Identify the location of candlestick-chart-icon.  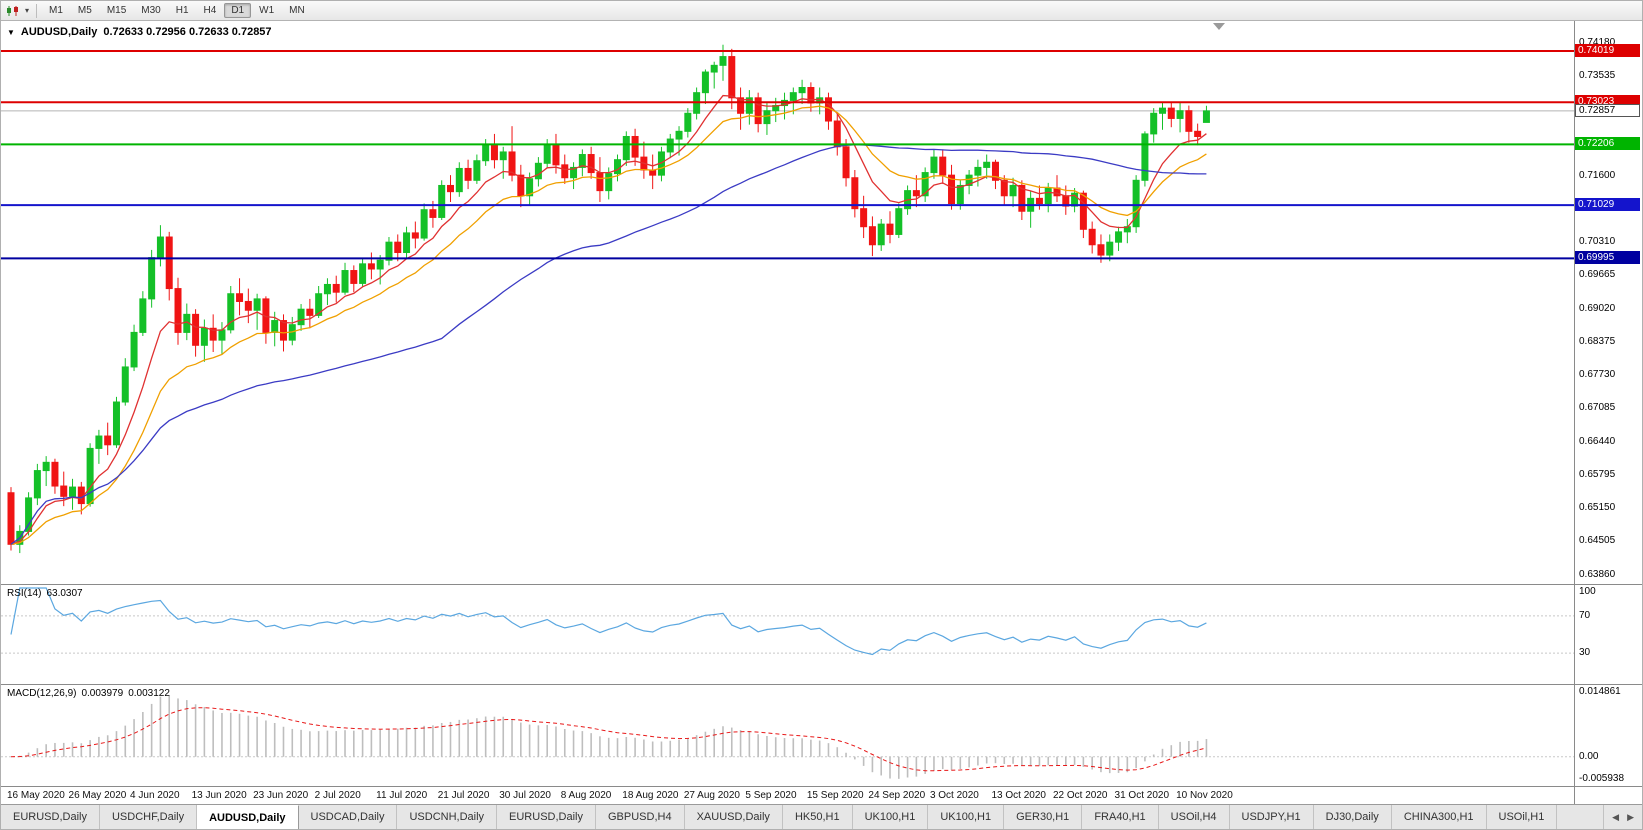
(12, 10).